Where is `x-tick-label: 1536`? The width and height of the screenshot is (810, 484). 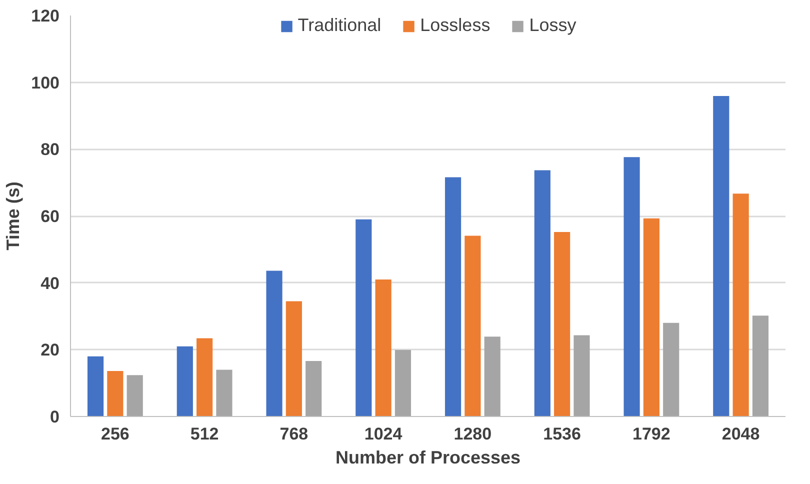
x-tick-label: 1536 is located at coordinates (562, 434).